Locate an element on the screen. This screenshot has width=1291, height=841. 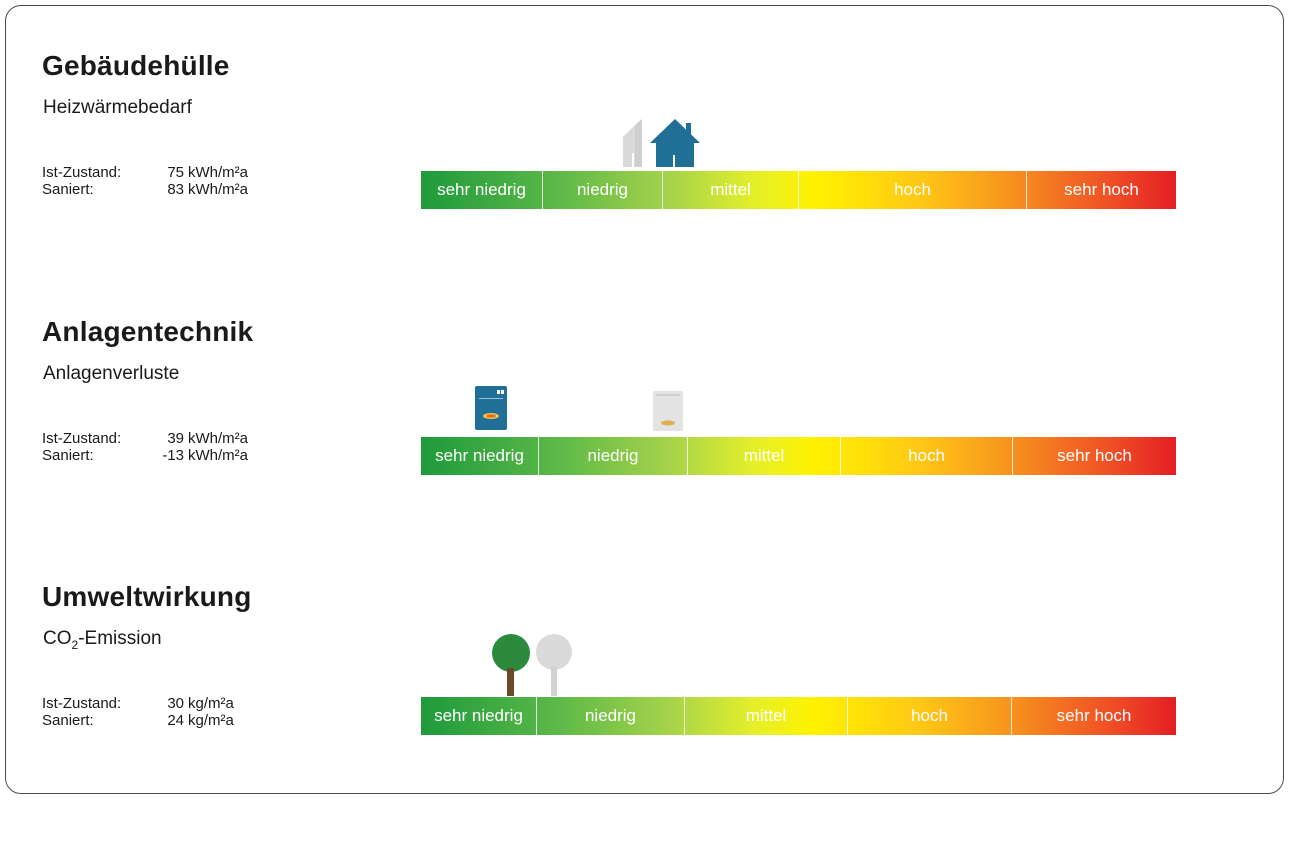
subtitle-subscript: 2 is located at coordinates (75, 645).